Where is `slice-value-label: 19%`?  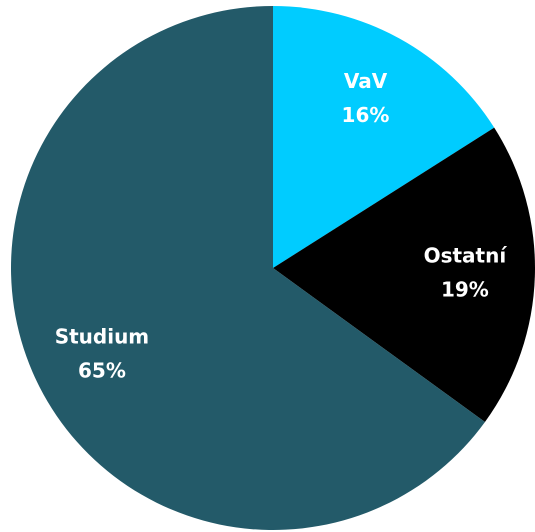 slice-value-label: 19% is located at coordinates (465, 290).